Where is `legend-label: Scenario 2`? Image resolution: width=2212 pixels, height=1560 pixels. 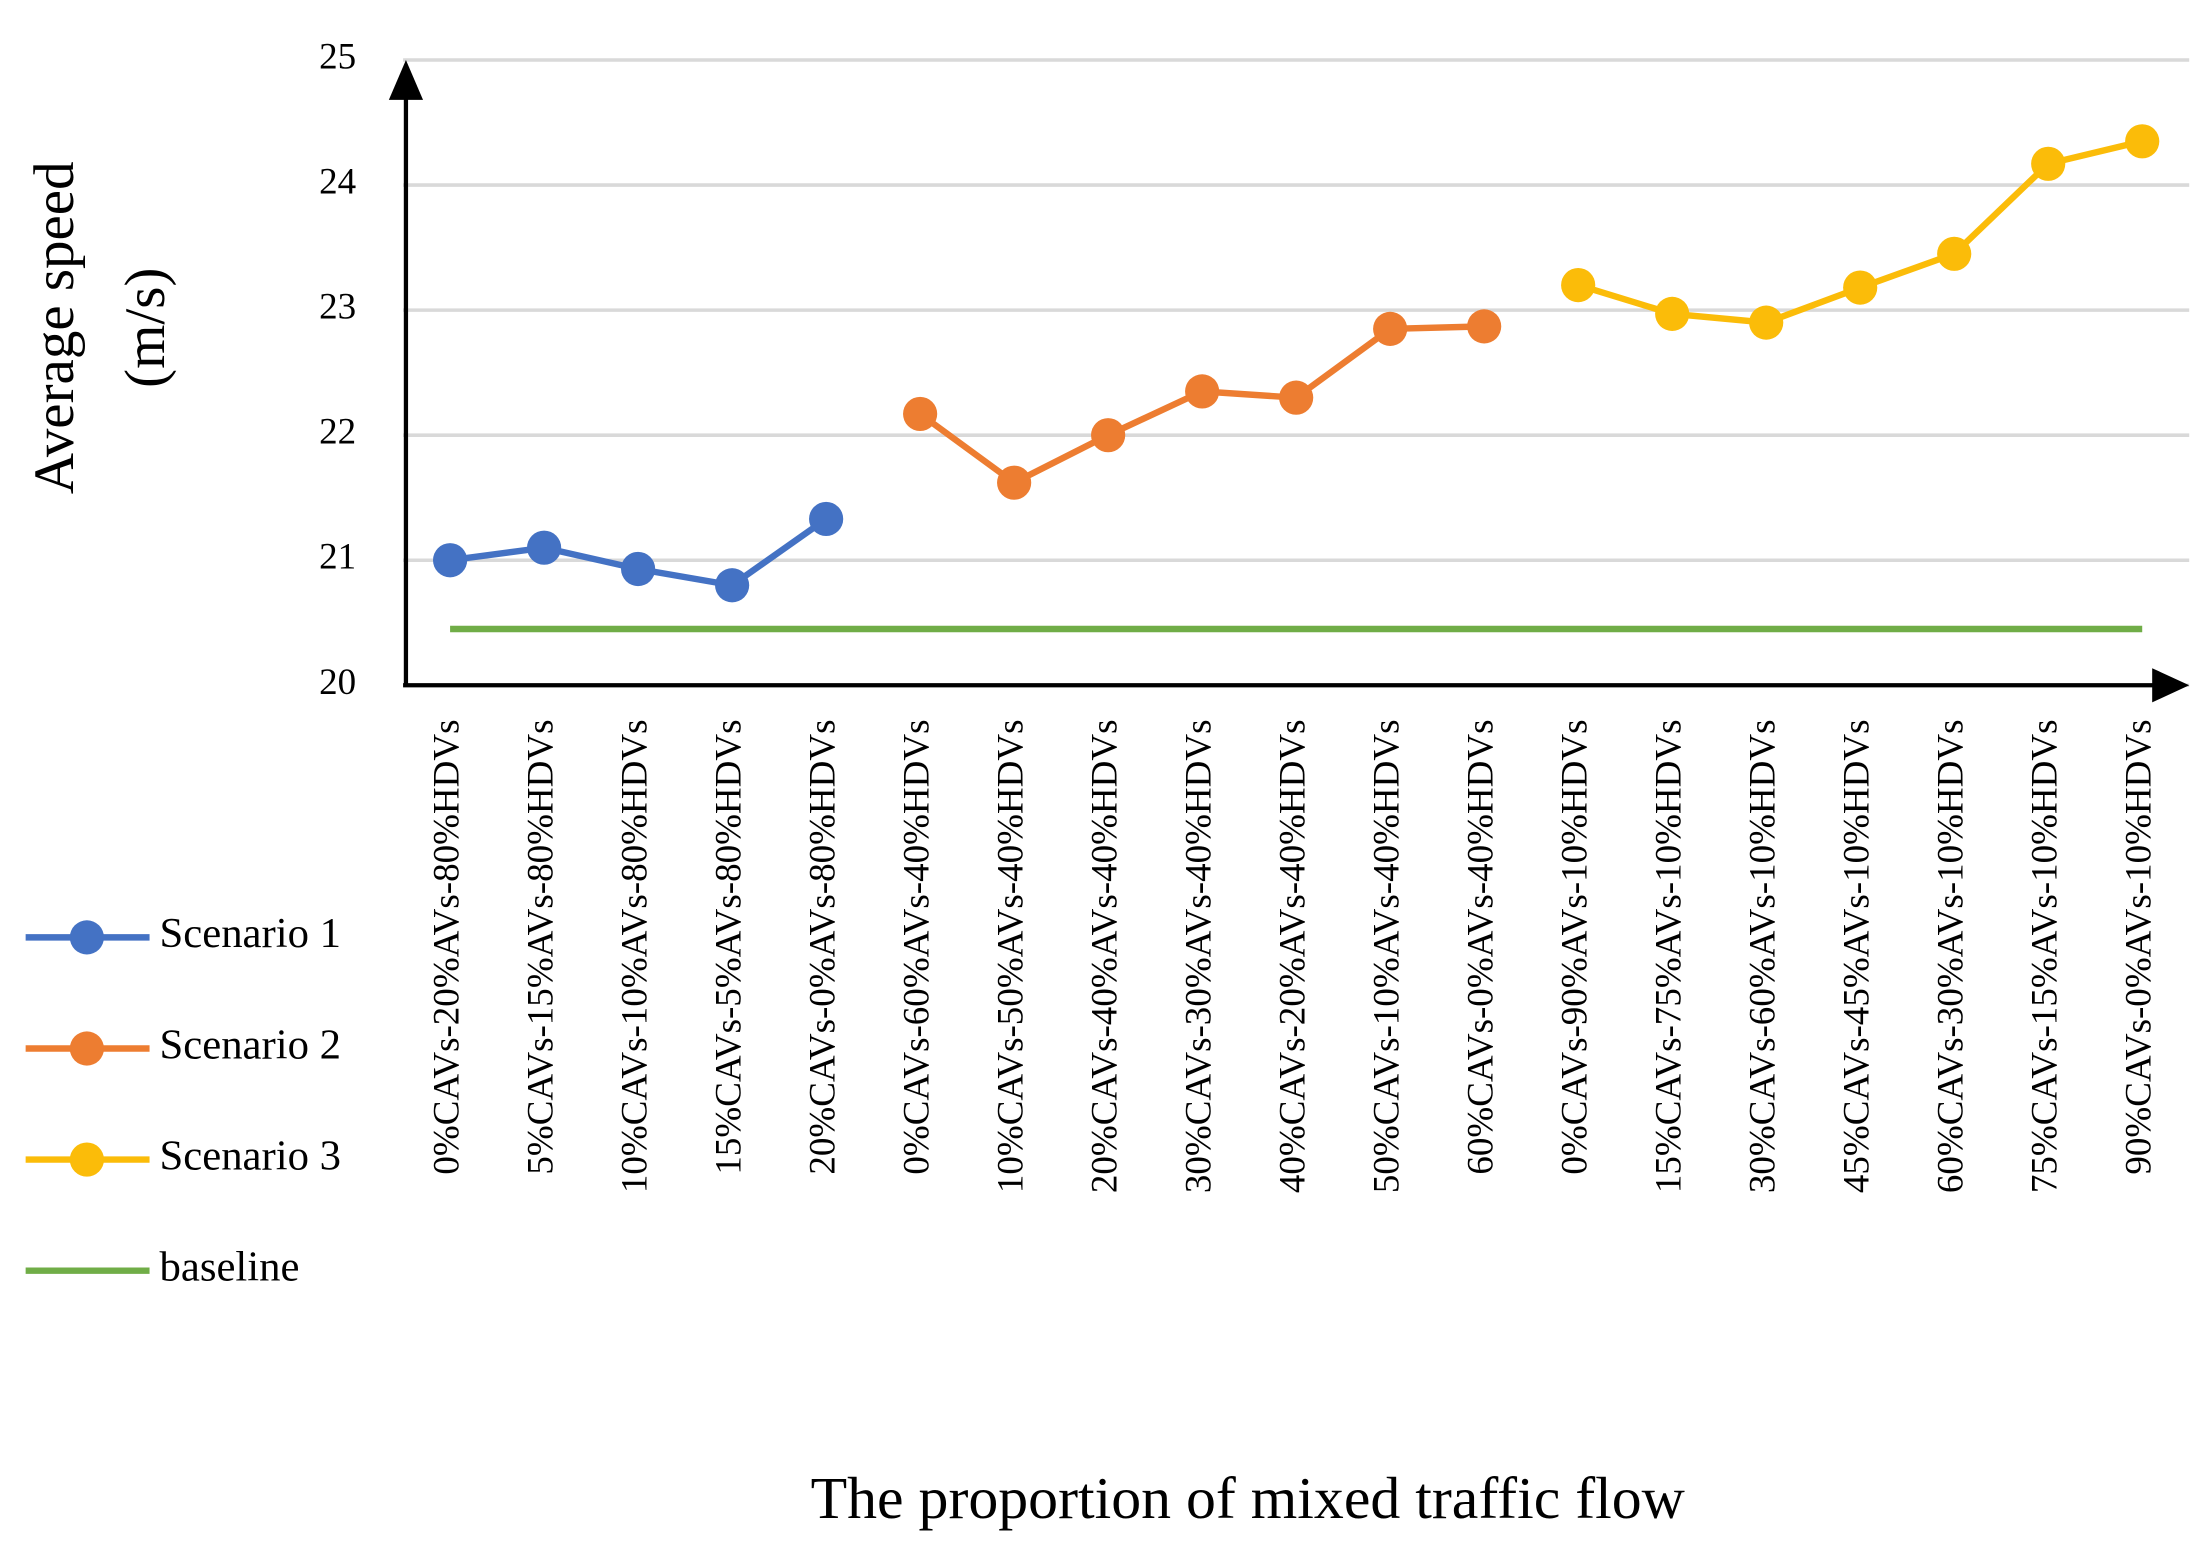
legend-label: Scenario 2 is located at coordinates (250, 1044).